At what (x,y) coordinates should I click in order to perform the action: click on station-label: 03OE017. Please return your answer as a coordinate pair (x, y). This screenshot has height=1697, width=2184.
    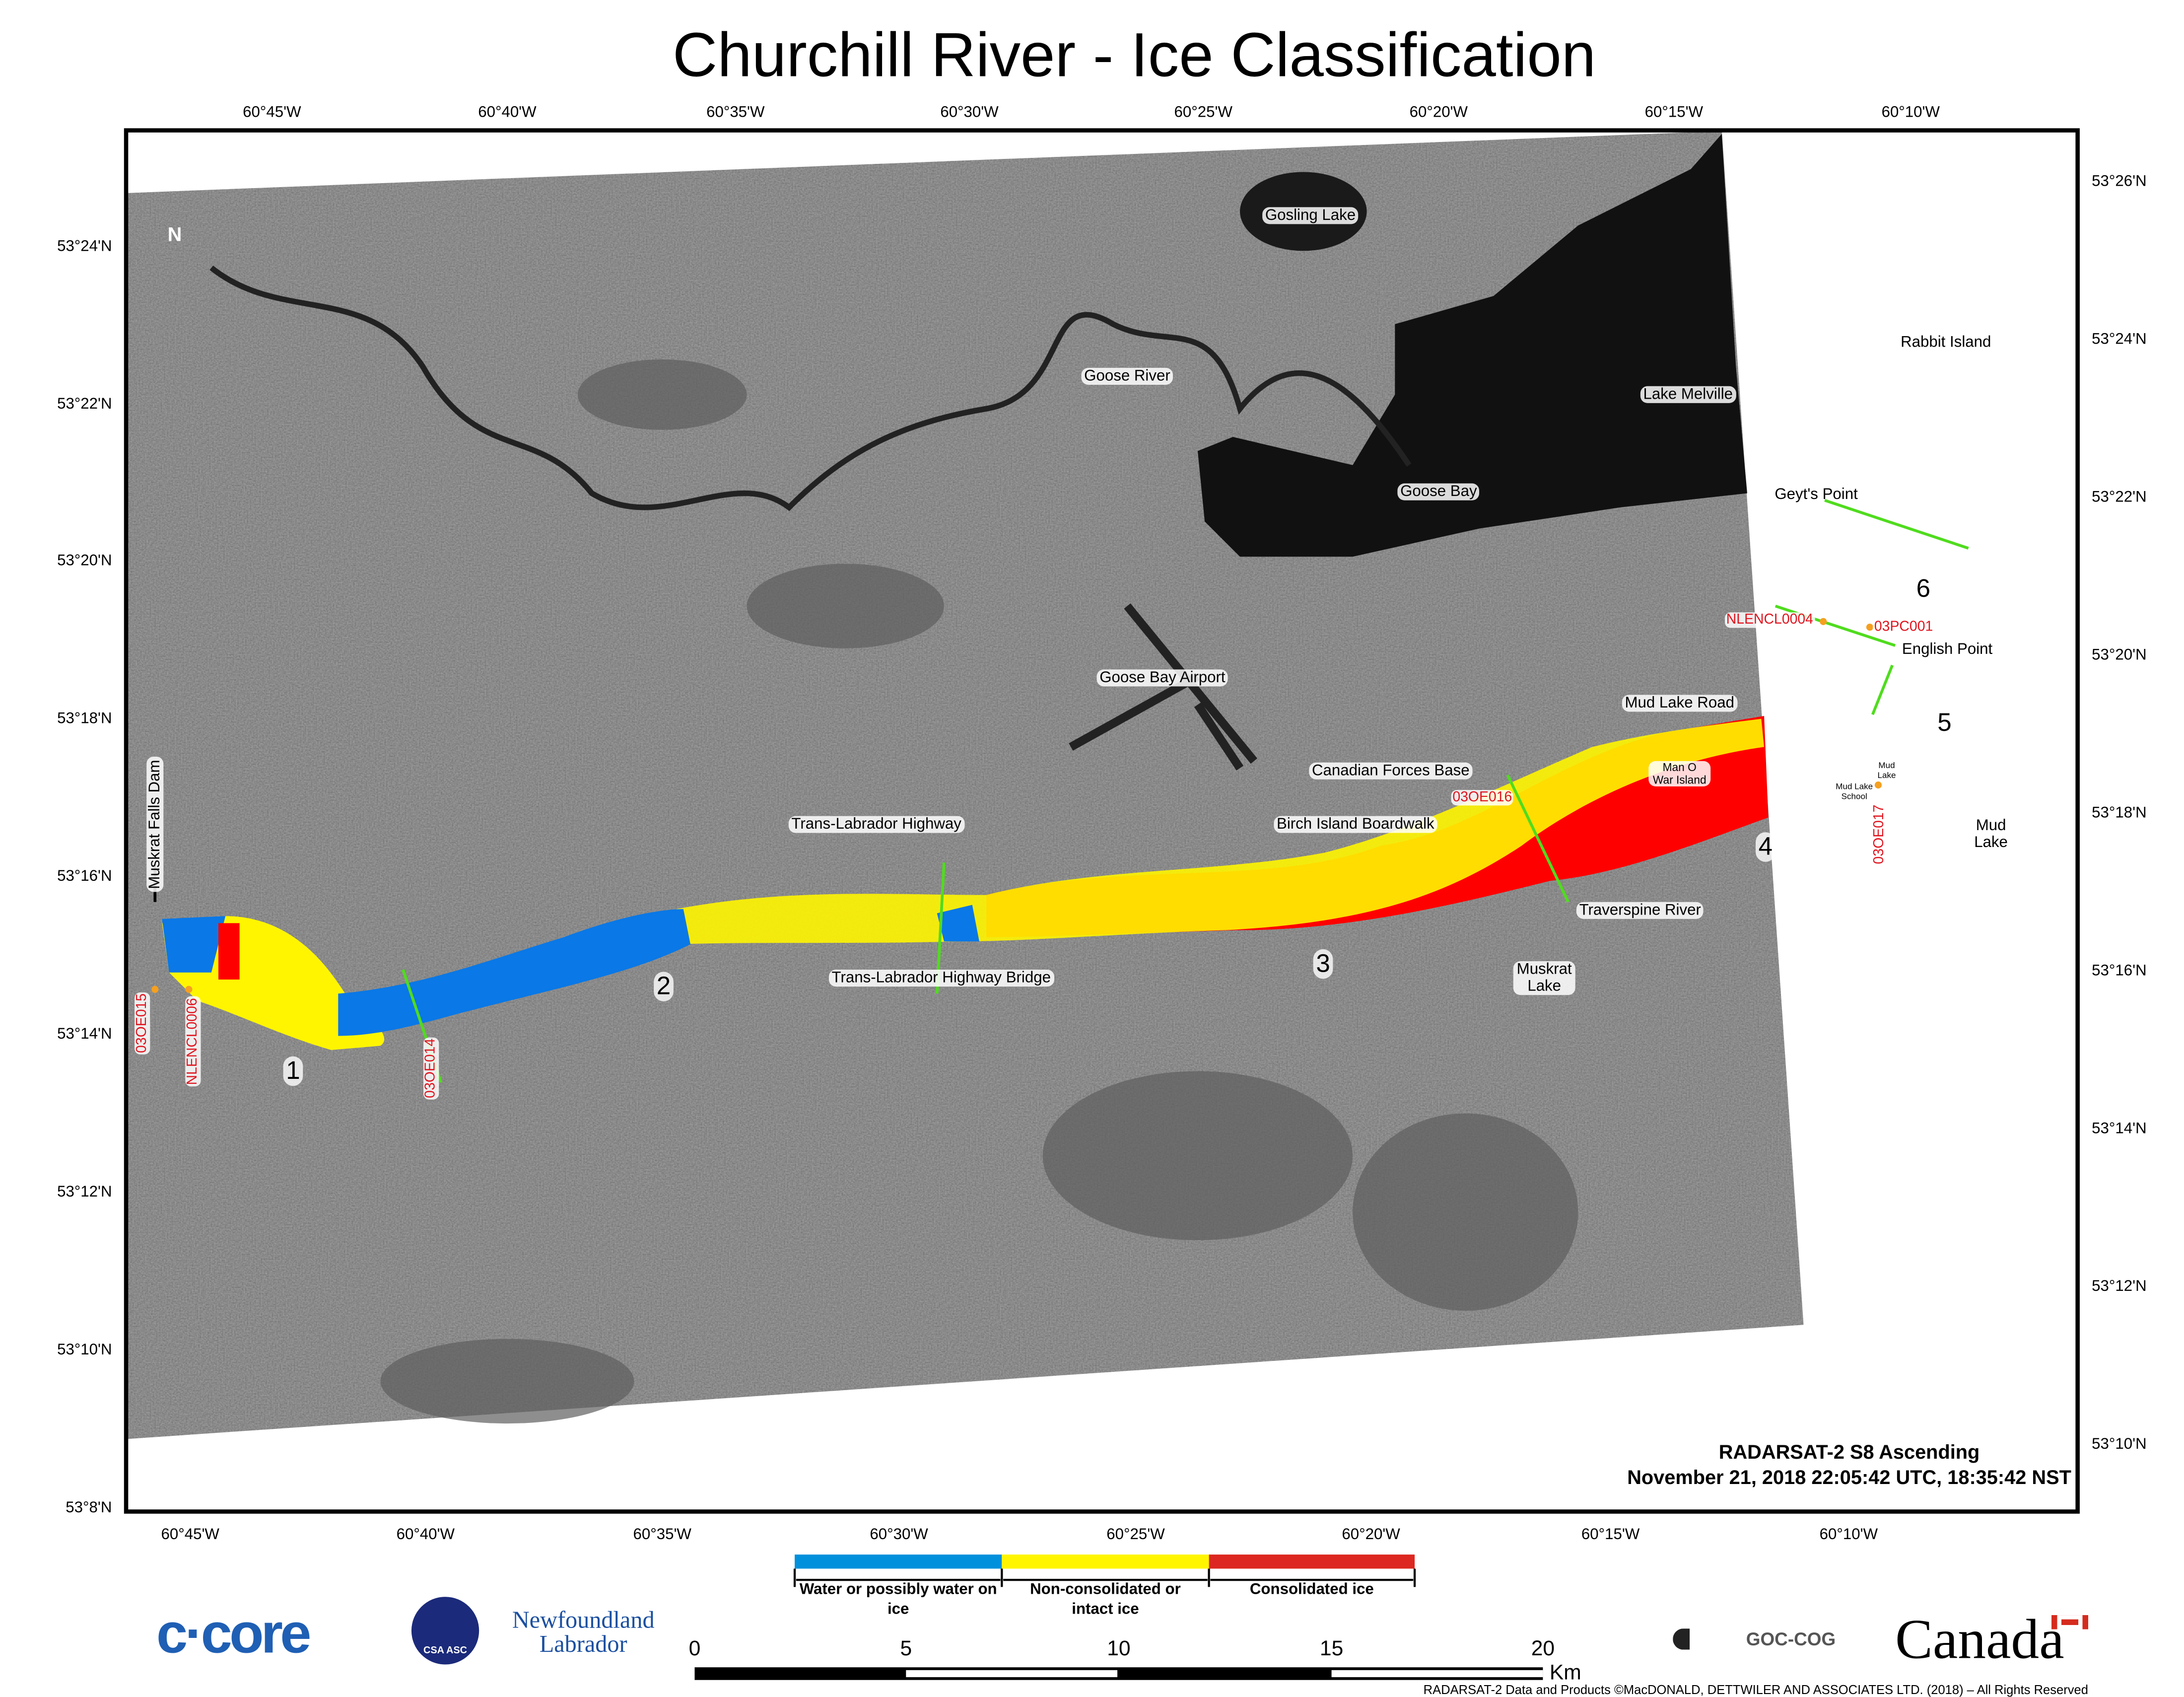
    Looking at the image, I should click on (1880, 834).